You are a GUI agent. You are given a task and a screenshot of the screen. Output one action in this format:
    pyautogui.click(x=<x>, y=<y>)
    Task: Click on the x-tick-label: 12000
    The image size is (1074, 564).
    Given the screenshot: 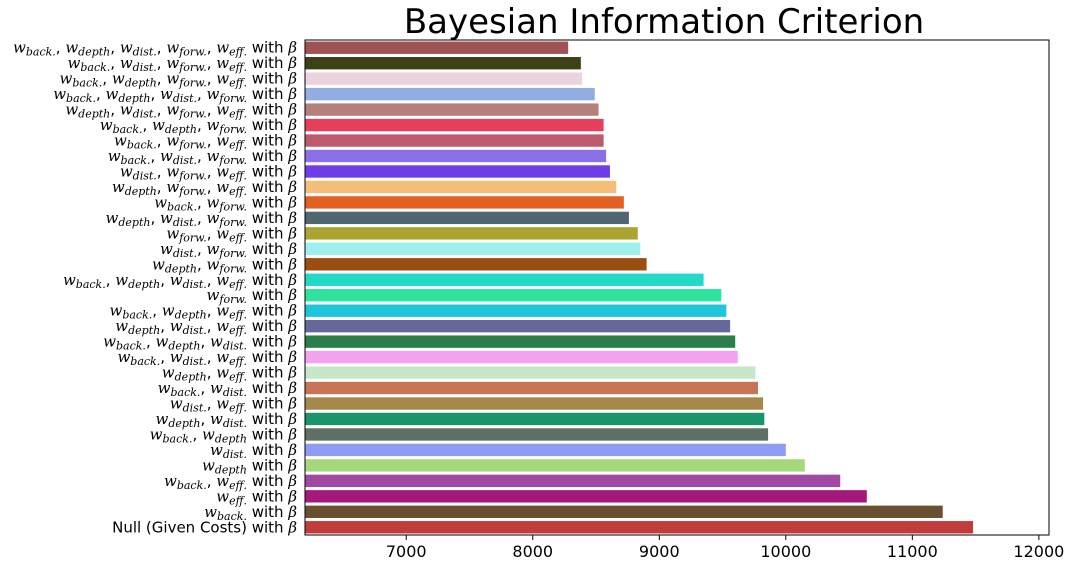 What is the action you would take?
    pyautogui.click(x=1038, y=551)
    